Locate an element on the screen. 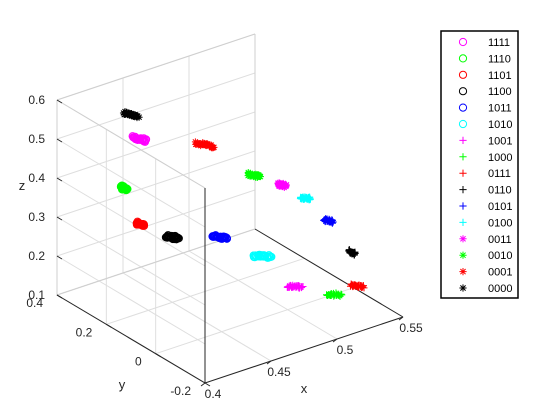  legend-label: 0000 is located at coordinates (500, 289).